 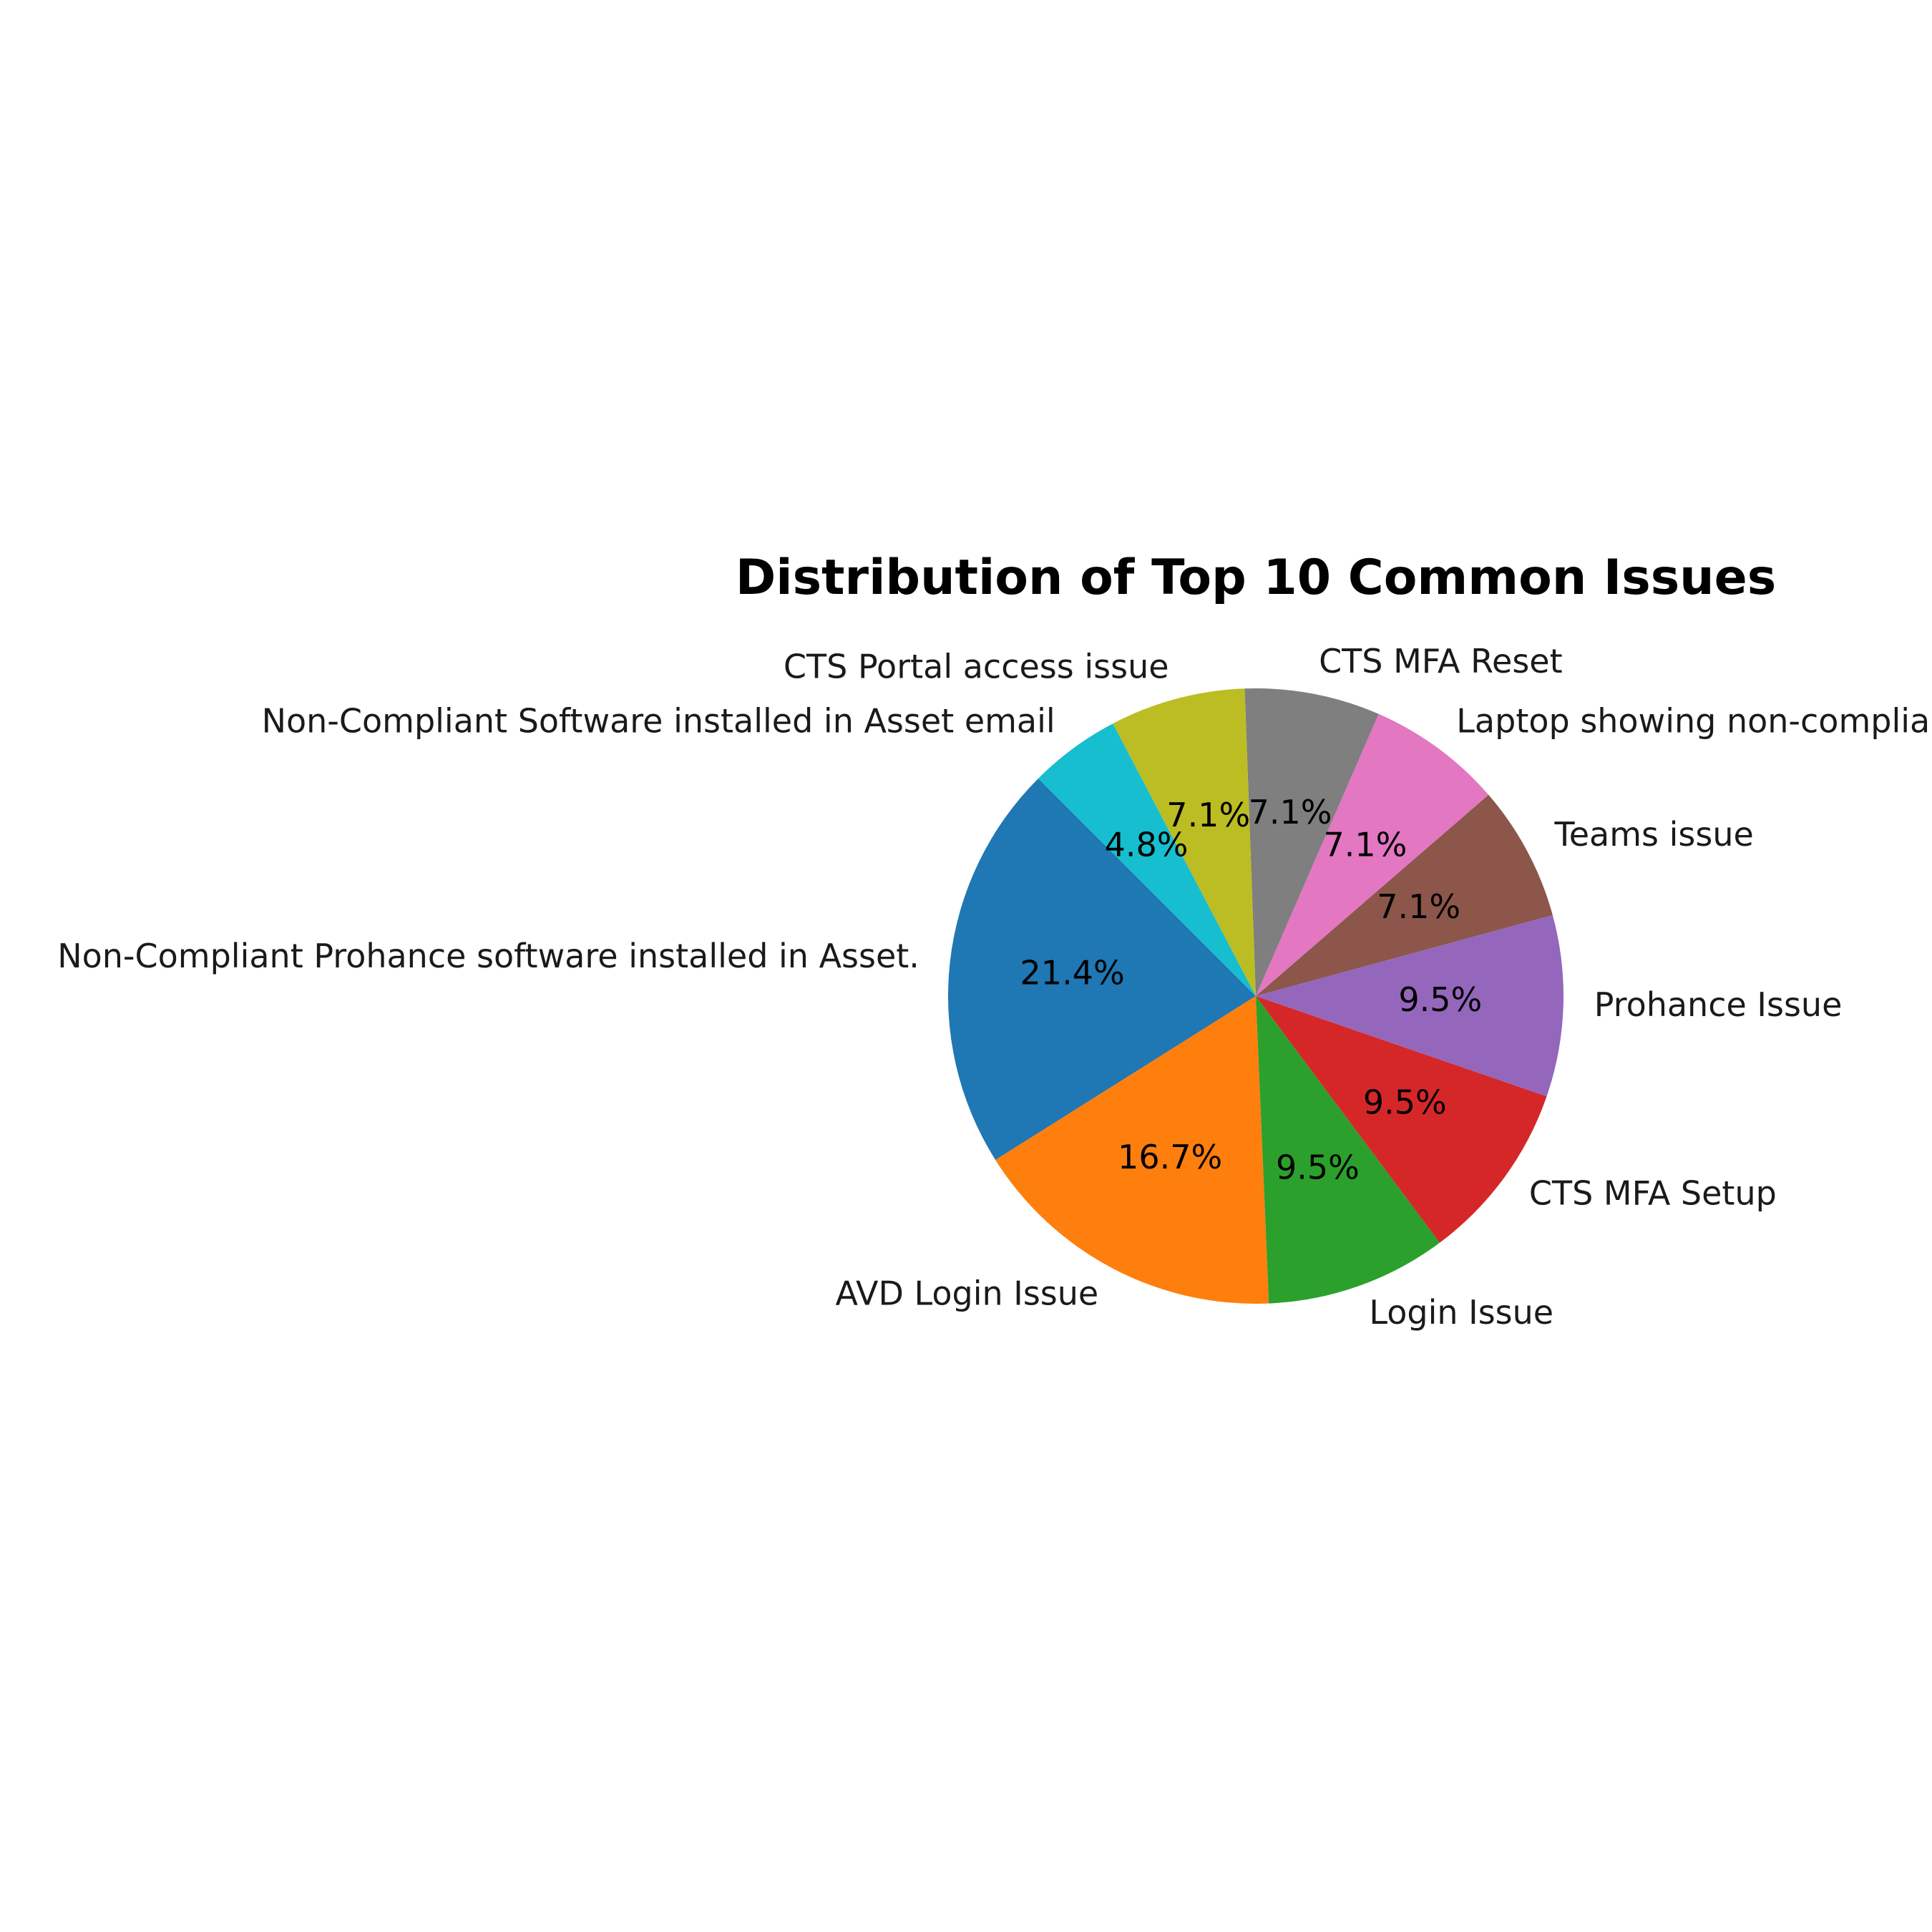 What do you see at coordinates (1461, 1312) in the screenshot?
I see `slice-label: Login Issue` at bounding box center [1461, 1312].